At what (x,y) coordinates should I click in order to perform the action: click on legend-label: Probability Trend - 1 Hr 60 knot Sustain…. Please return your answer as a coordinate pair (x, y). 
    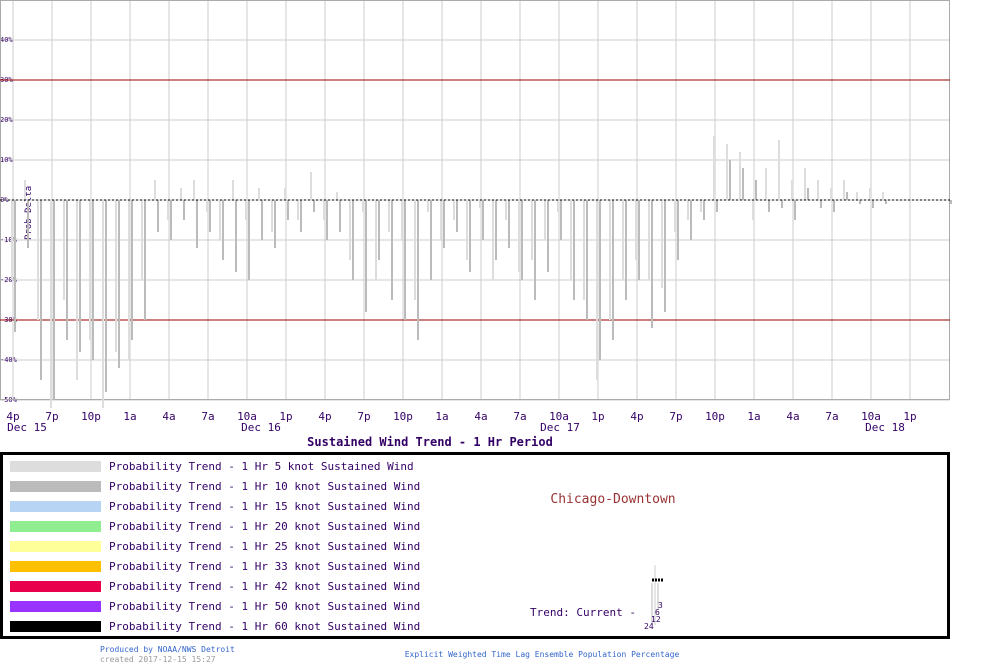
    Looking at the image, I should click on (264, 626).